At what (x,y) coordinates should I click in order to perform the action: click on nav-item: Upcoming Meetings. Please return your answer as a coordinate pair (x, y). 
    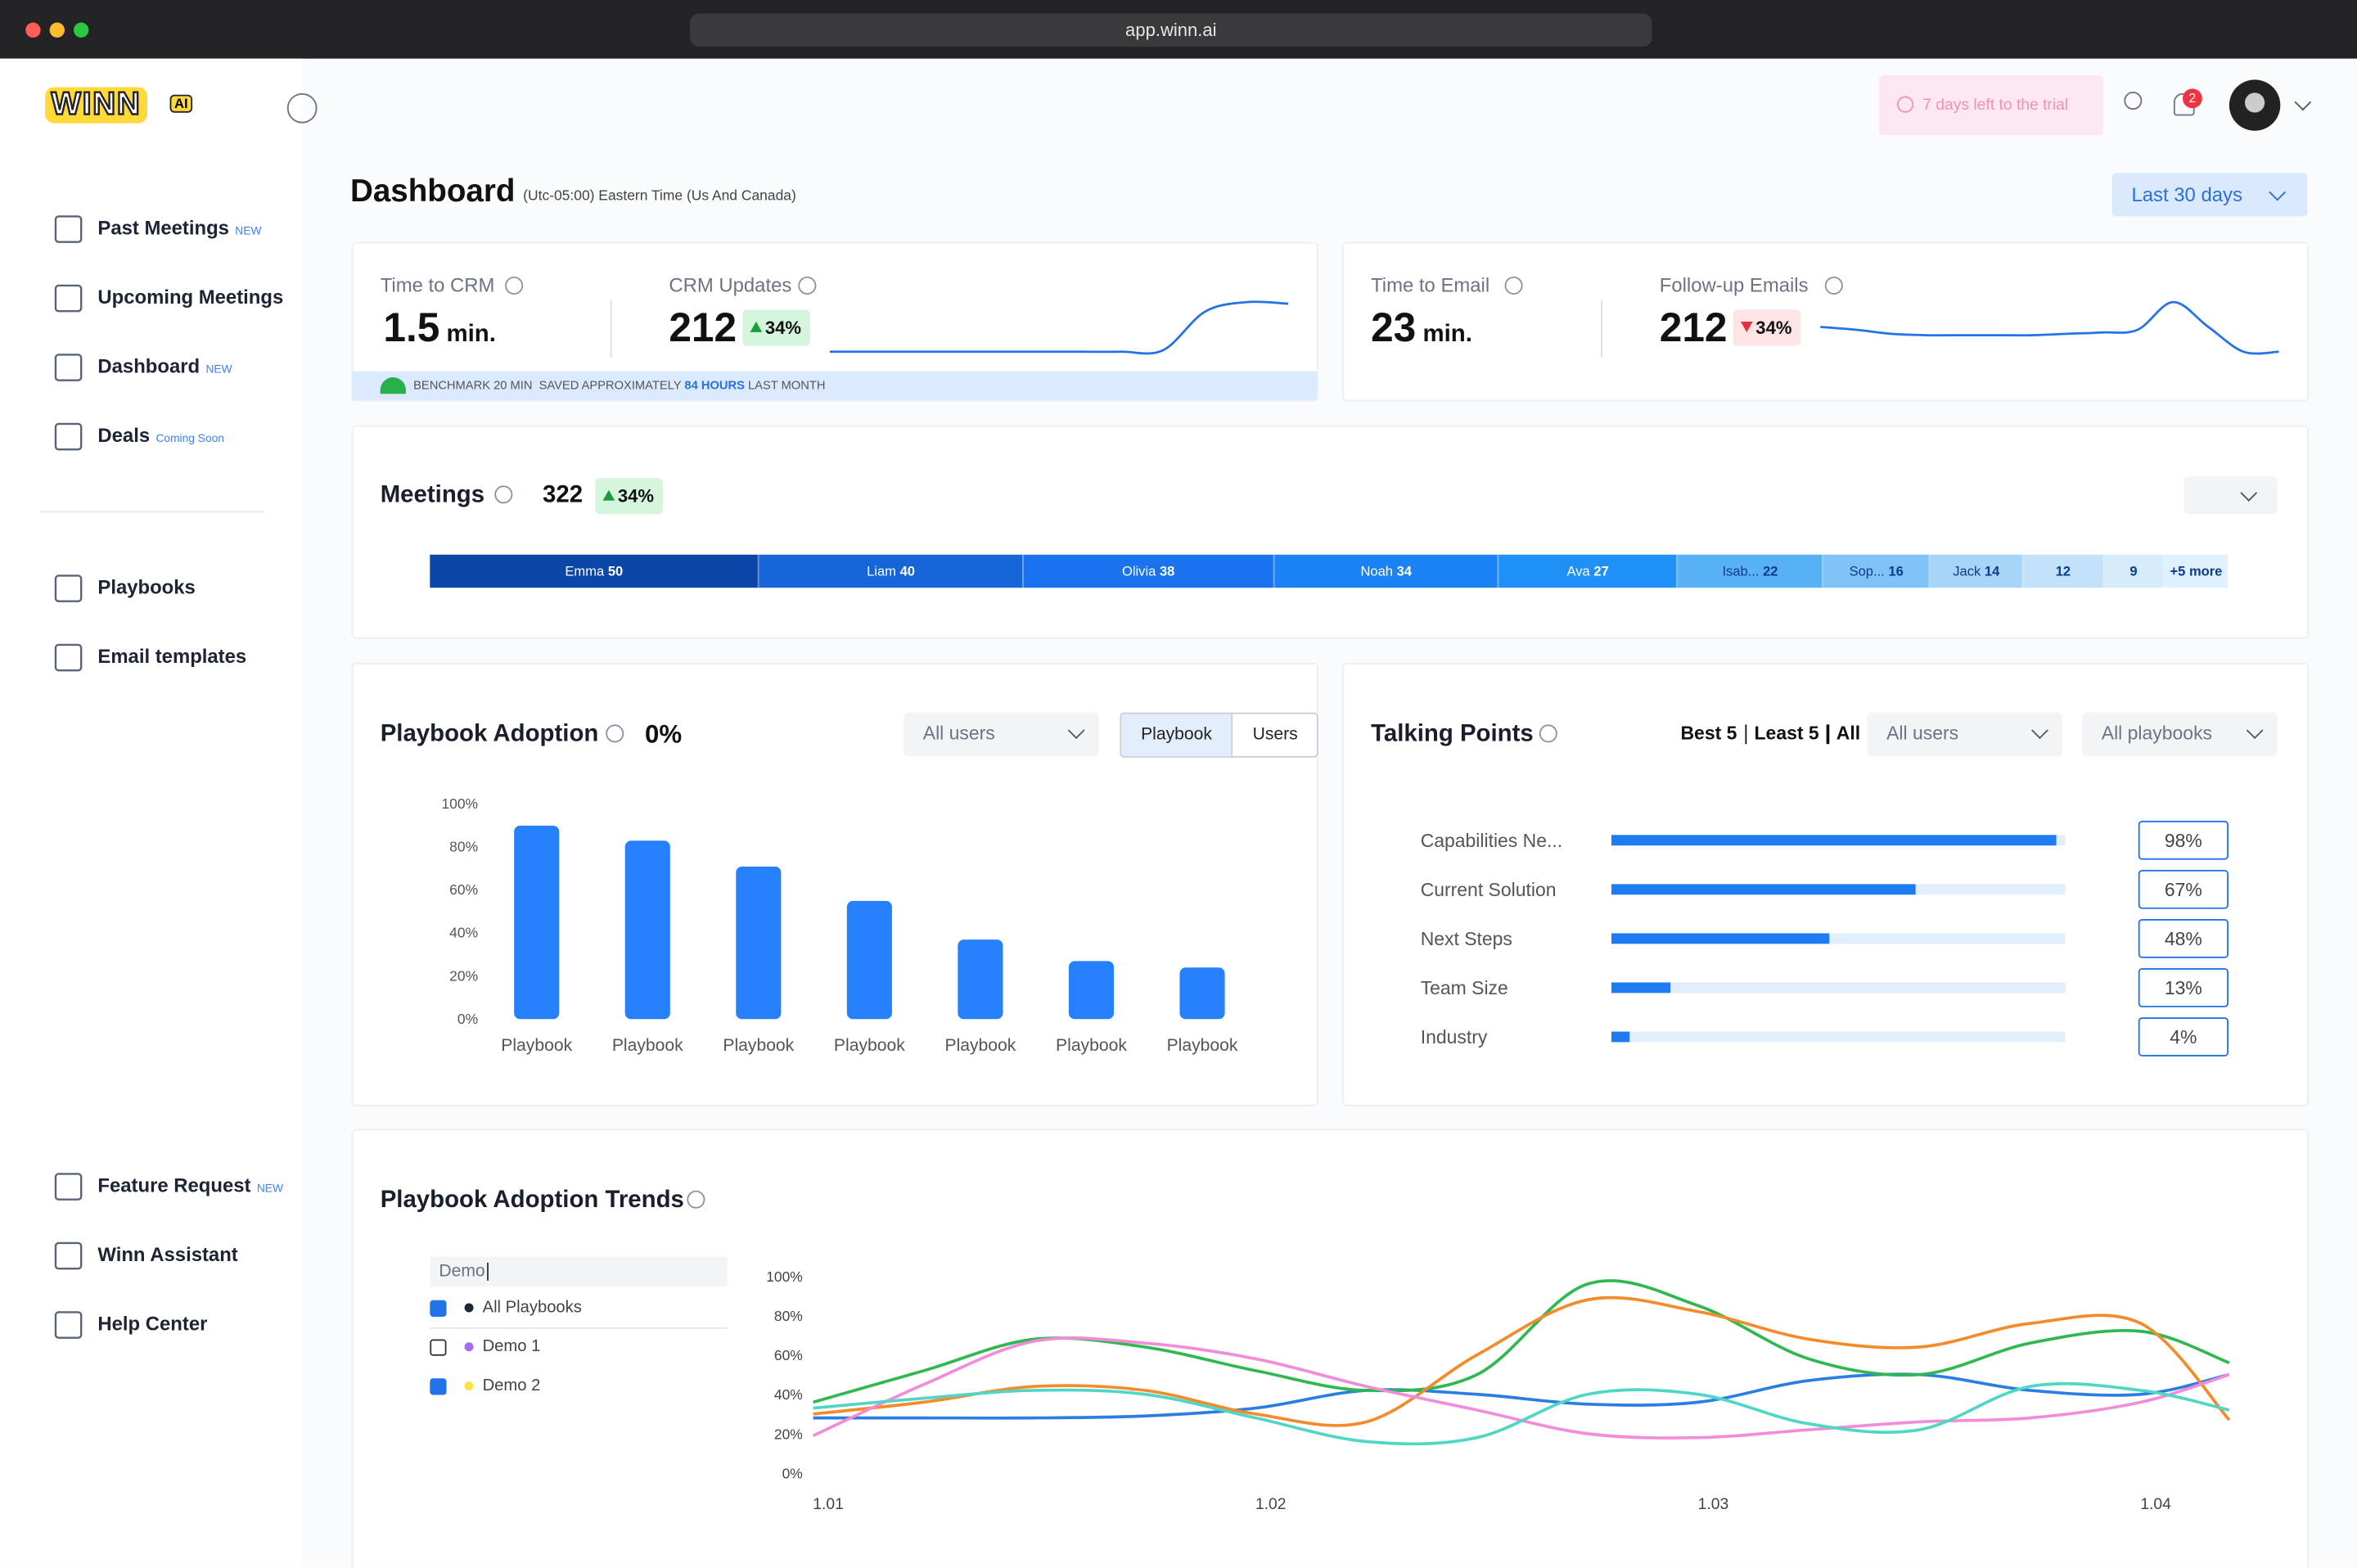
    Looking at the image, I should click on (190, 297).